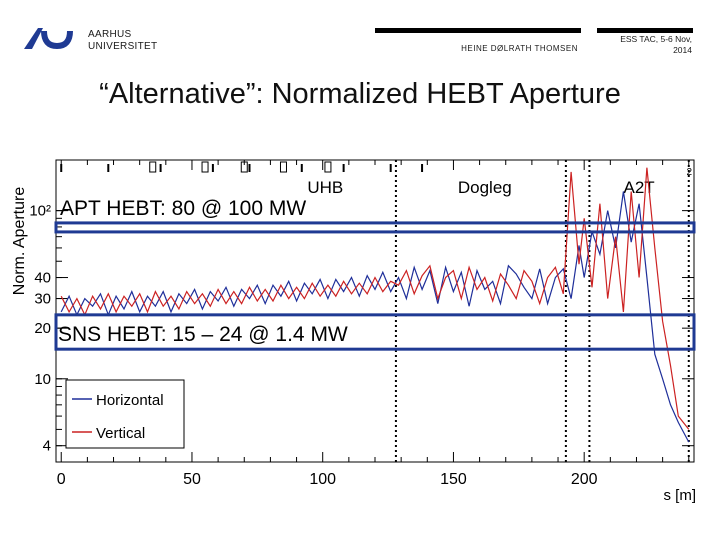 Image resolution: width=720 pixels, height=540 pixels. What do you see at coordinates (478, 30) in the screenshot?
I see `header-rule-left` at bounding box center [478, 30].